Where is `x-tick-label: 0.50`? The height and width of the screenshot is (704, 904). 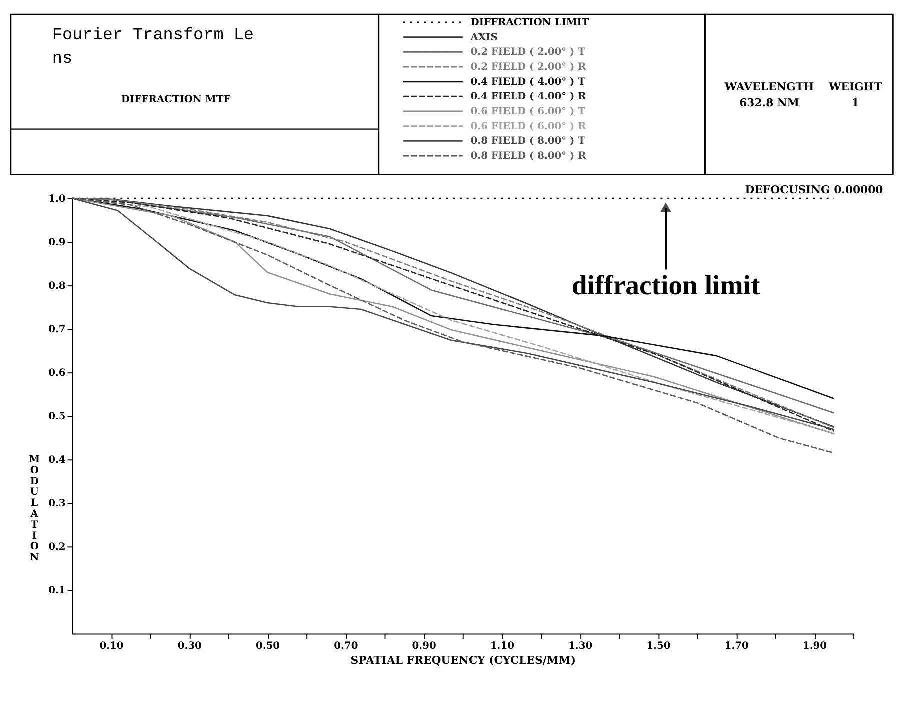 x-tick-label: 0.50 is located at coordinates (268, 646).